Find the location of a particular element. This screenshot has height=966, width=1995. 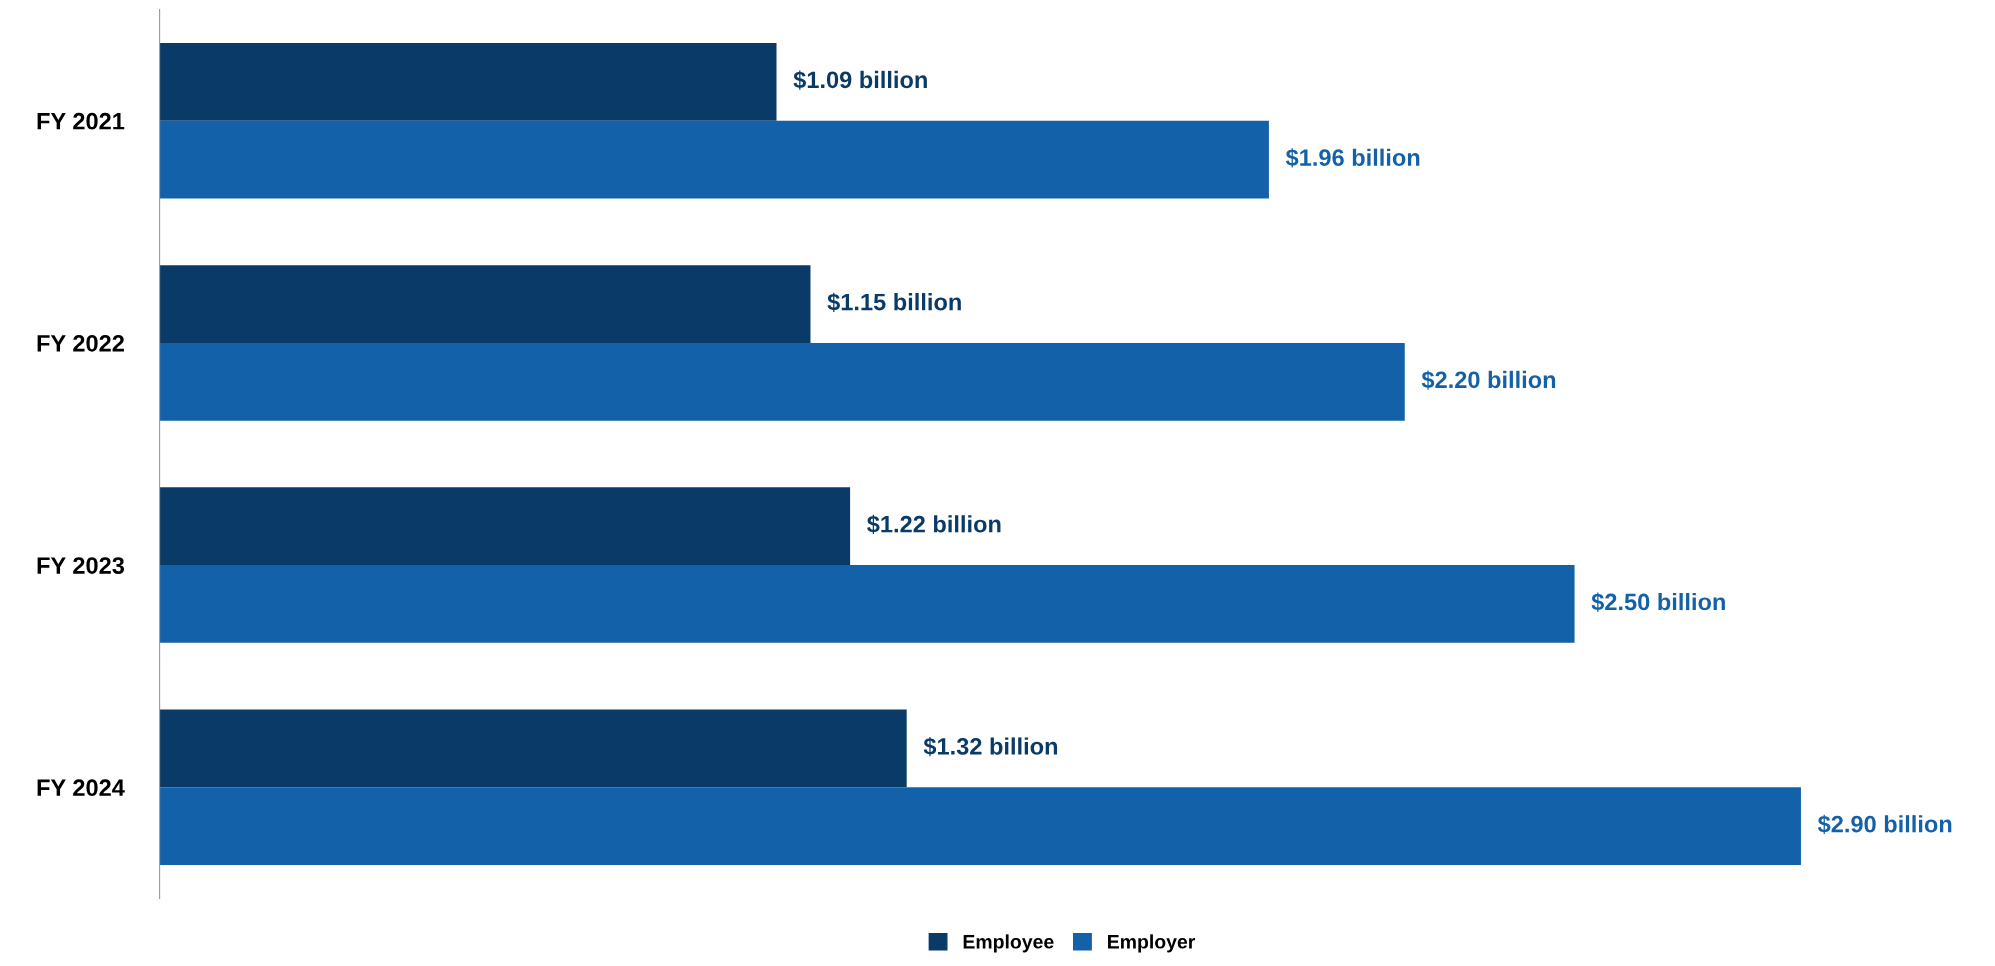

data-label: $1.32 billion is located at coordinates (990, 746).